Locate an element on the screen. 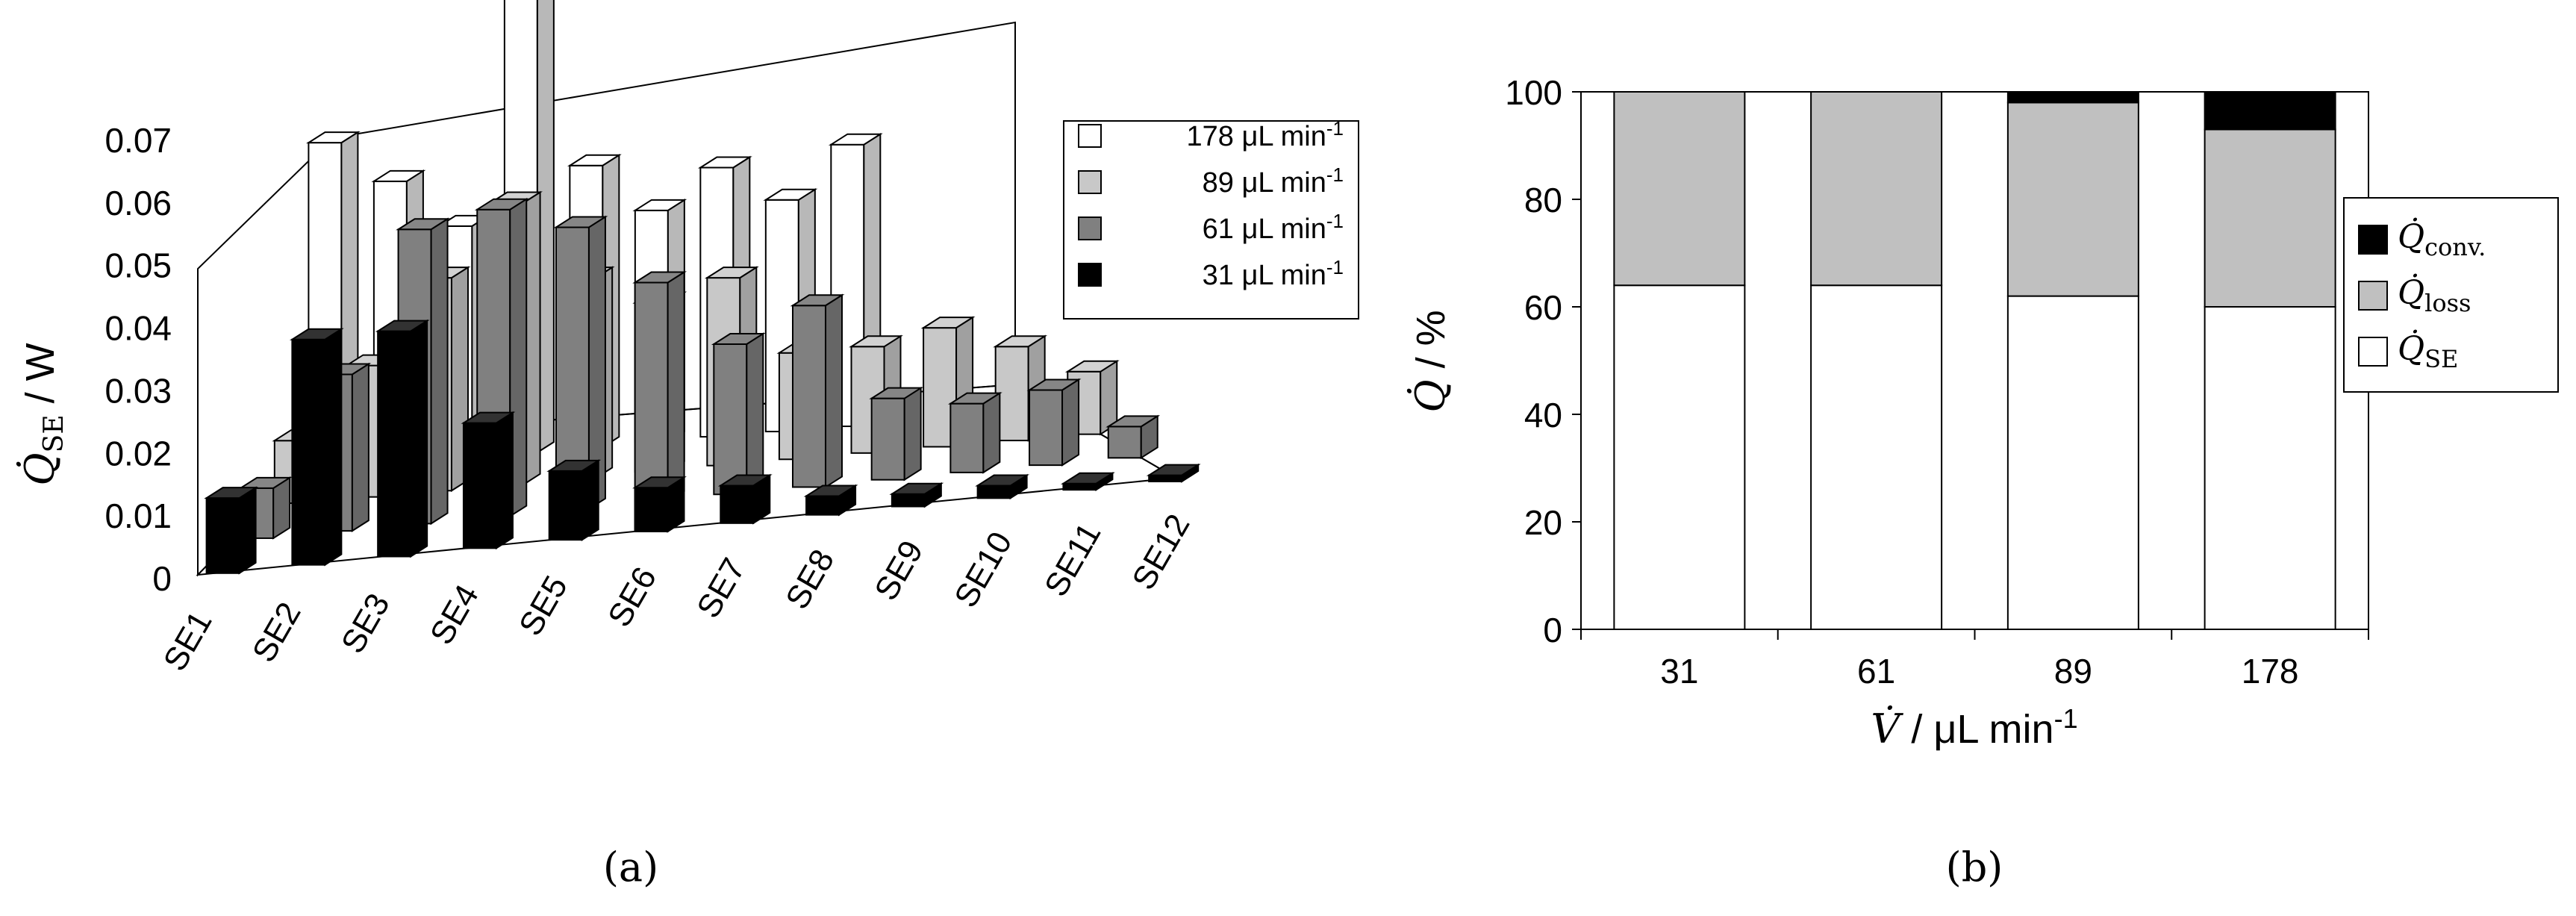 This screenshot has height=916, width=2576. category-label-SE5: SE5 is located at coordinates (543, 606).